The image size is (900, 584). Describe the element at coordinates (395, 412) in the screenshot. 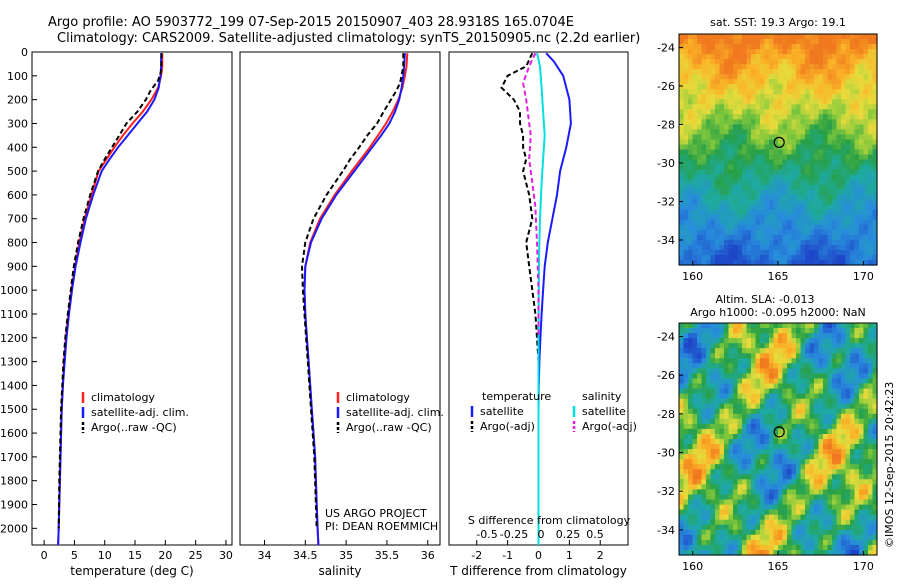

I see `salinity-legend-label: satellite-adj. clim.` at that location.